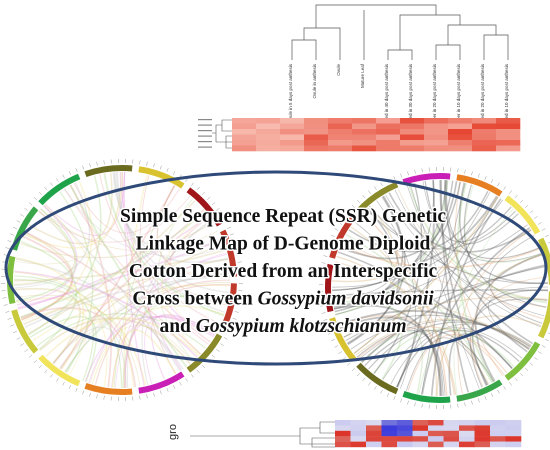 This screenshot has width=550, height=450. I want to click on column-label: Seed in 40 days post anthesis, so click(386, 93).